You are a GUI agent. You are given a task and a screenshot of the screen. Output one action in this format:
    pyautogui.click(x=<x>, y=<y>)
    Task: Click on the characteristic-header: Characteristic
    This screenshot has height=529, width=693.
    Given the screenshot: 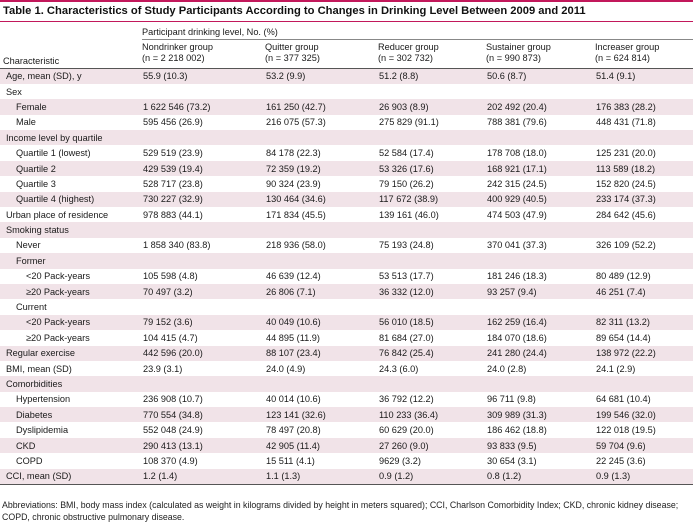 What is the action you would take?
    pyautogui.click(x=31, y=61)
    